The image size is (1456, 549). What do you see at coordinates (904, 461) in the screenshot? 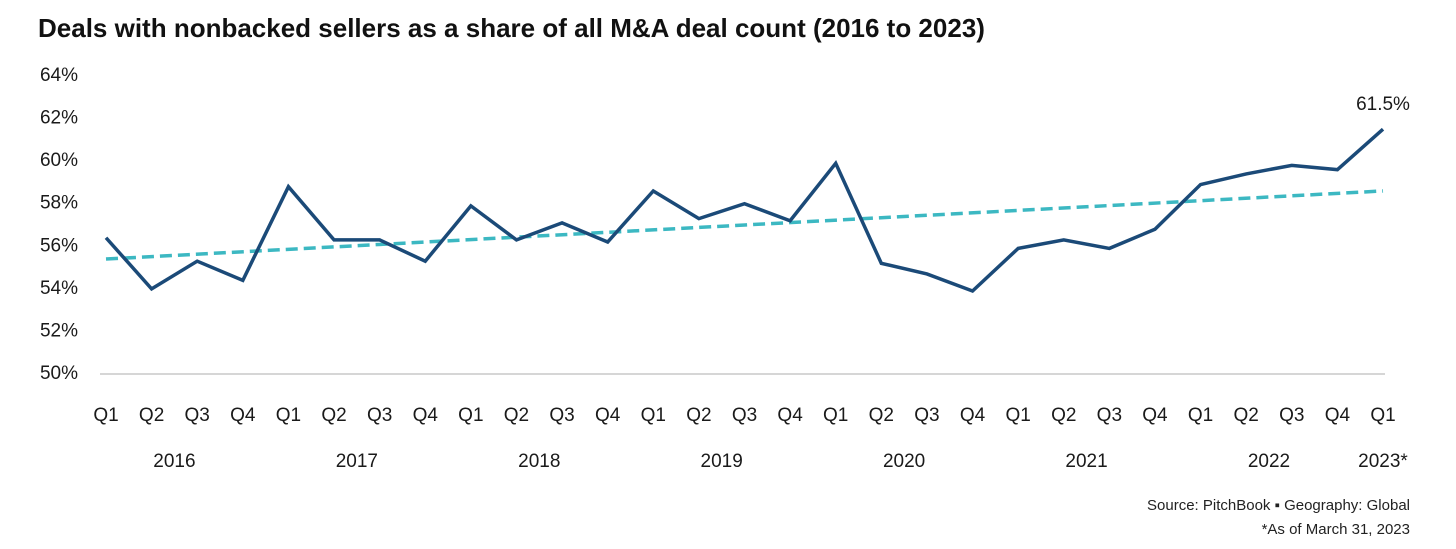
I see `year-label: 2020` at bounding box center [904, 461].